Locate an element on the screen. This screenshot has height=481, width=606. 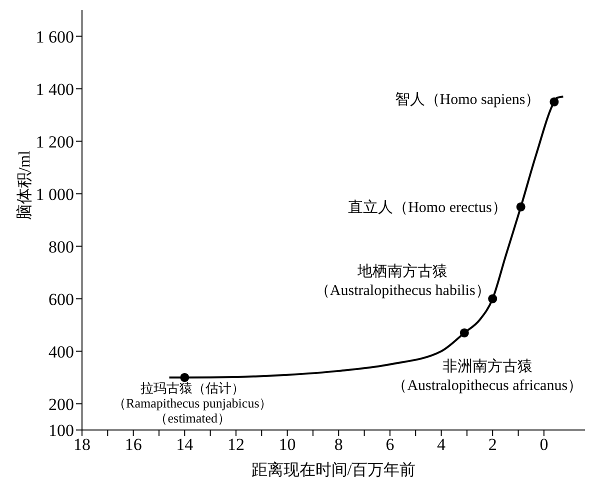
x-tick-label: 14 is located at coordinates (185, 444).